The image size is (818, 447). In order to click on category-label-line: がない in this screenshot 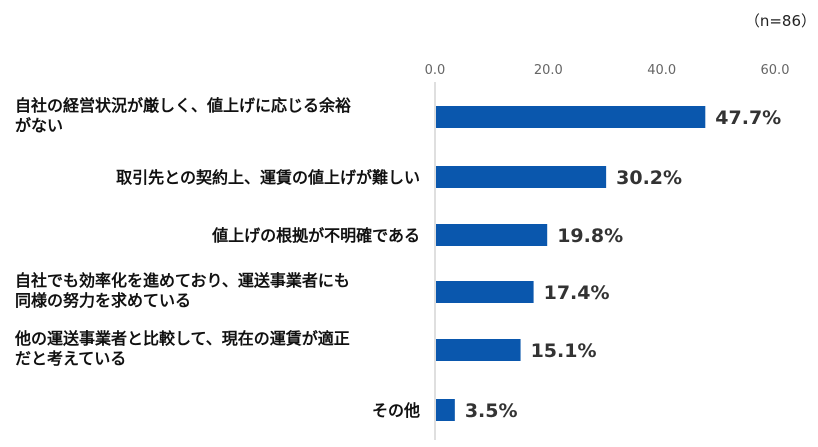, I will do `click(39, 125)`.